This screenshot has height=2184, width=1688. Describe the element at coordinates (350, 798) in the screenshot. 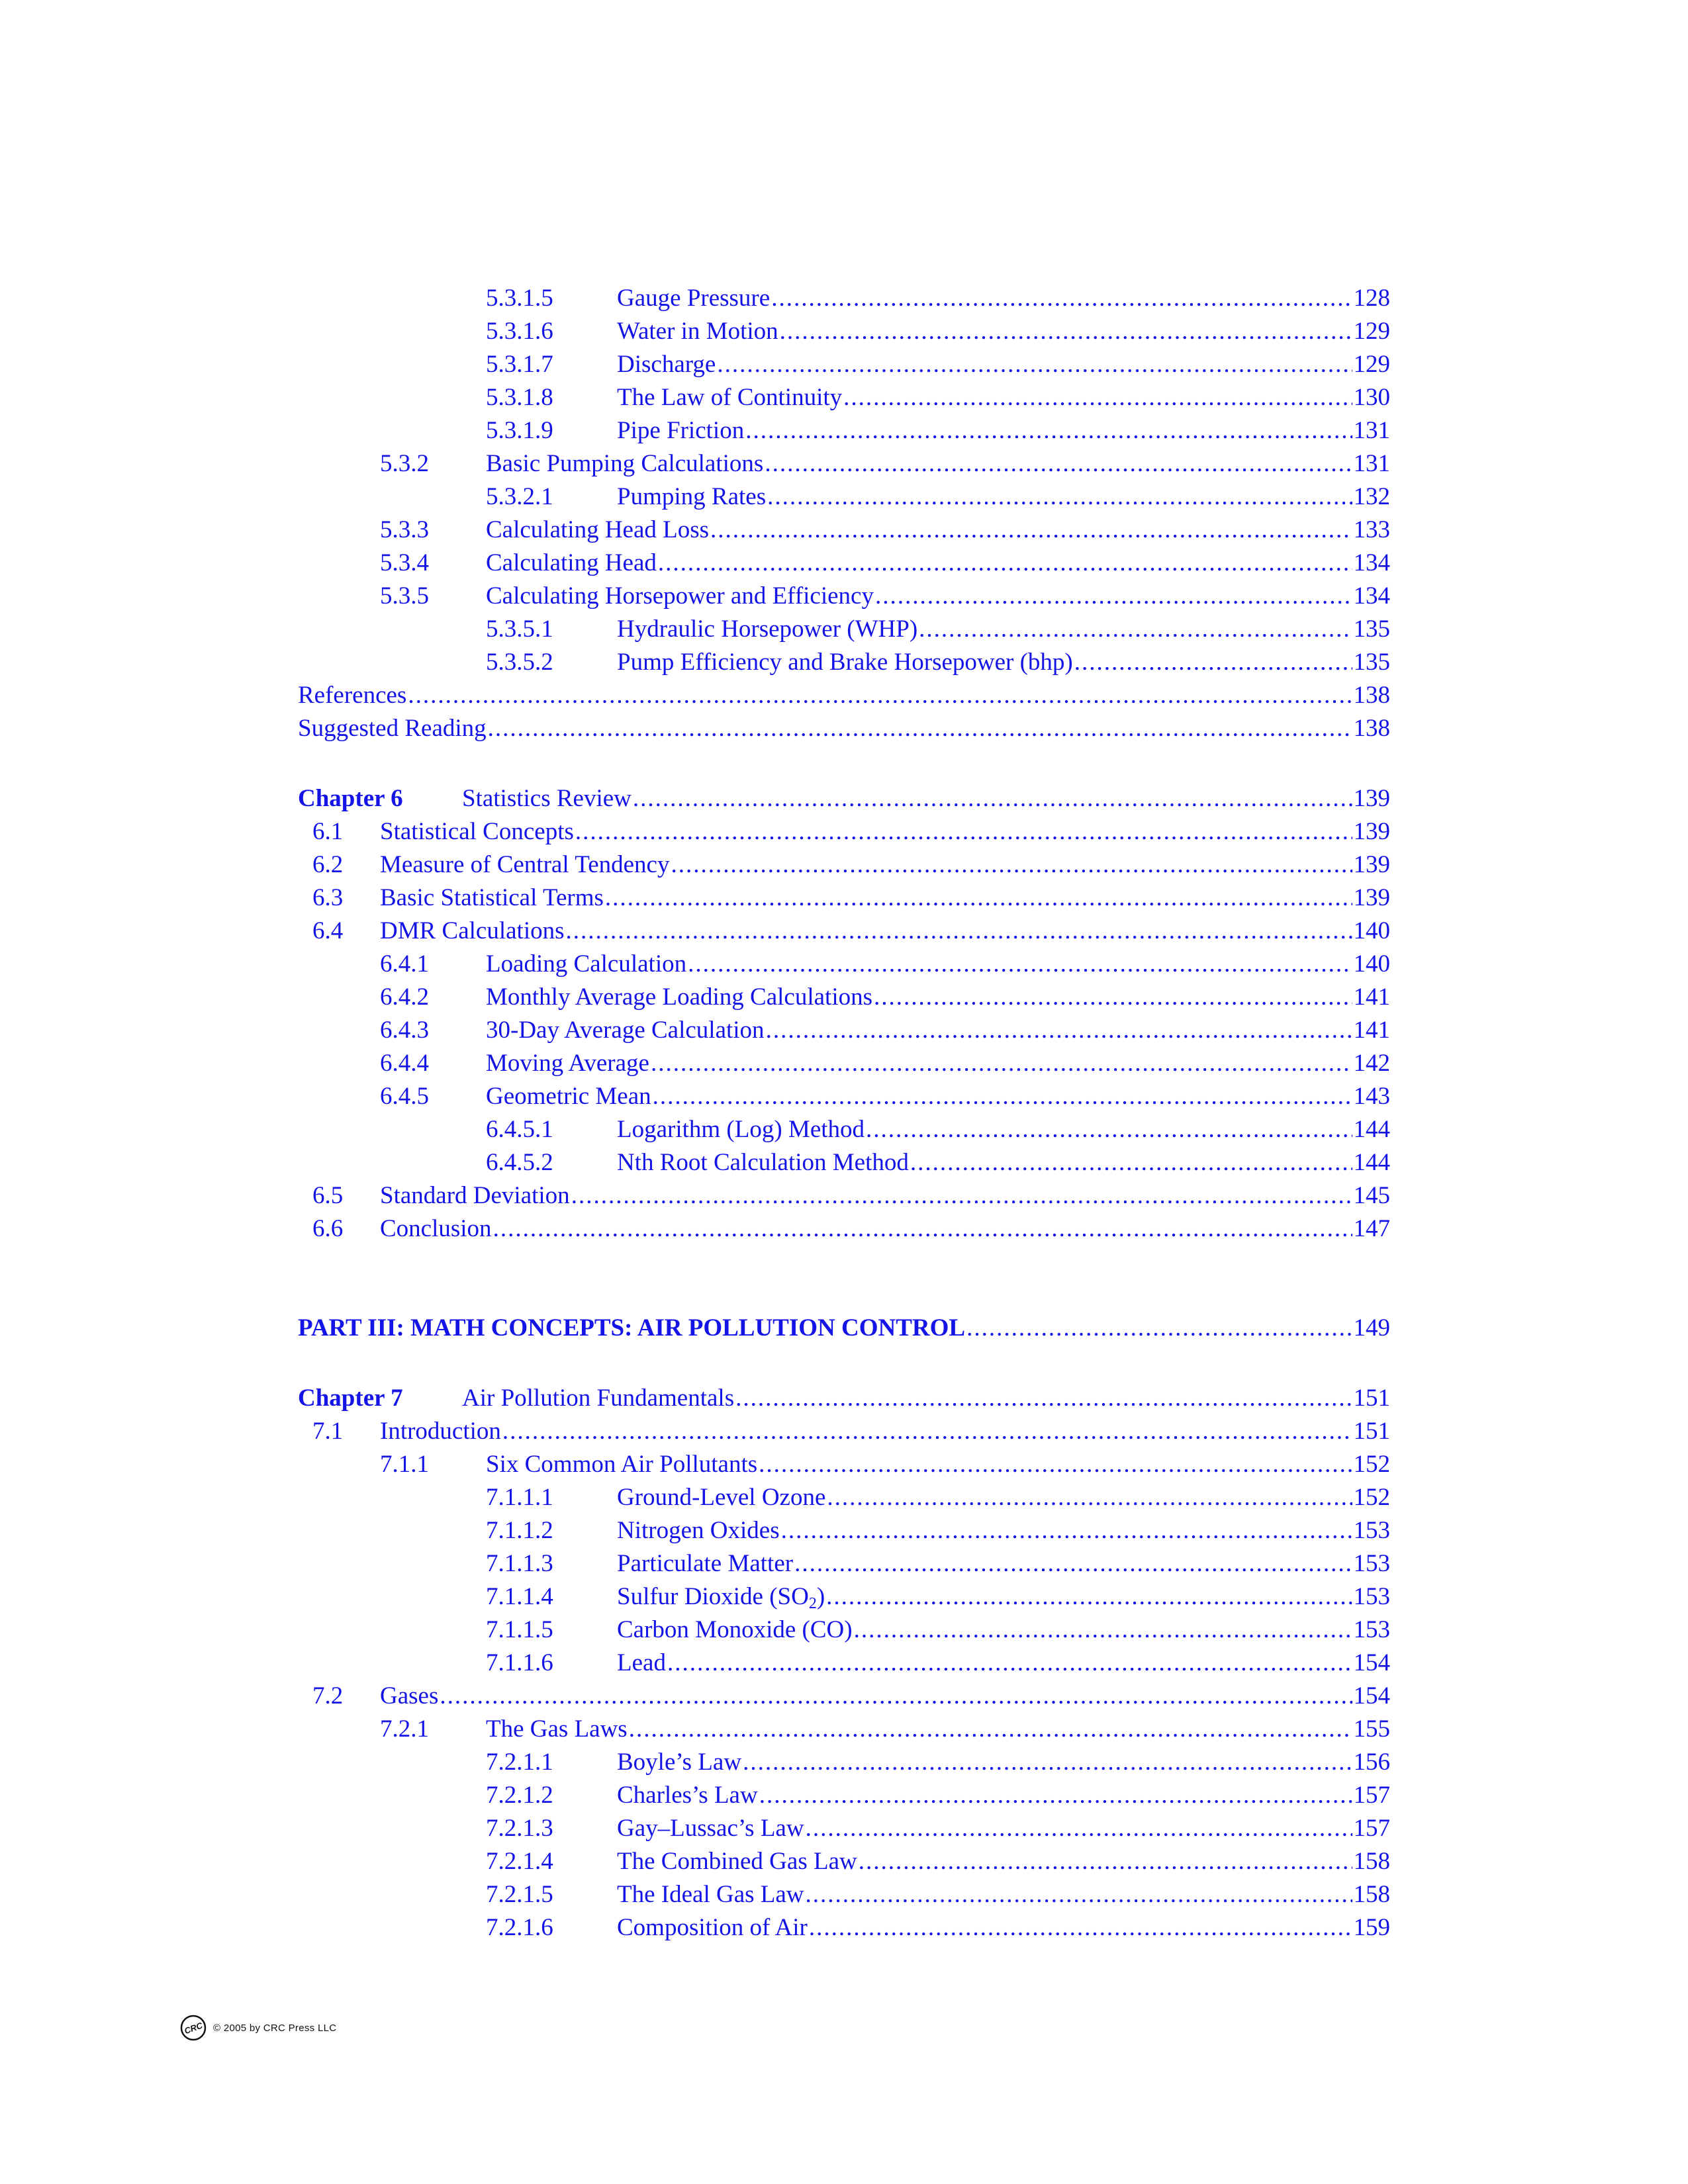

I see `toc-entry-number: Chapter 6` at that location.